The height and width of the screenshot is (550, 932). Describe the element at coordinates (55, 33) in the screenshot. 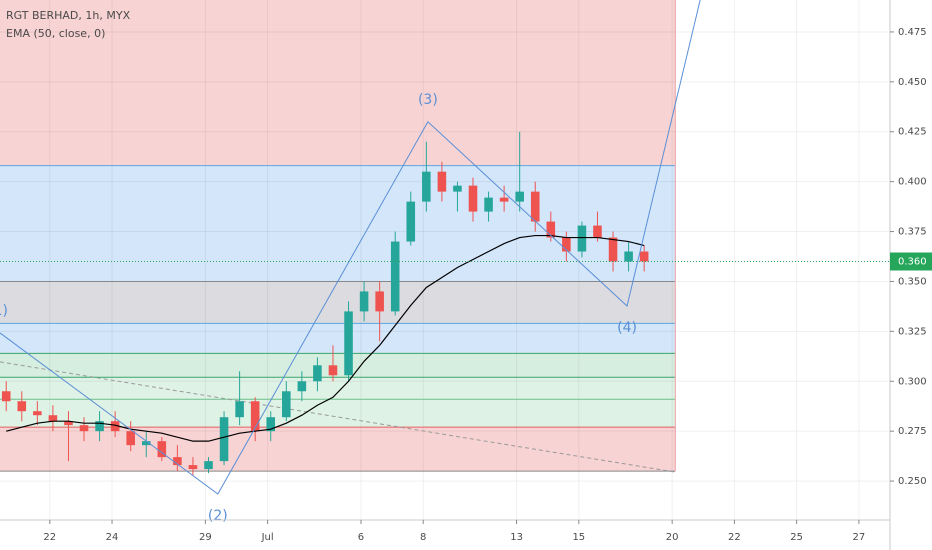

I see `indicator-label: EMA (50, close, 0)` at that location.